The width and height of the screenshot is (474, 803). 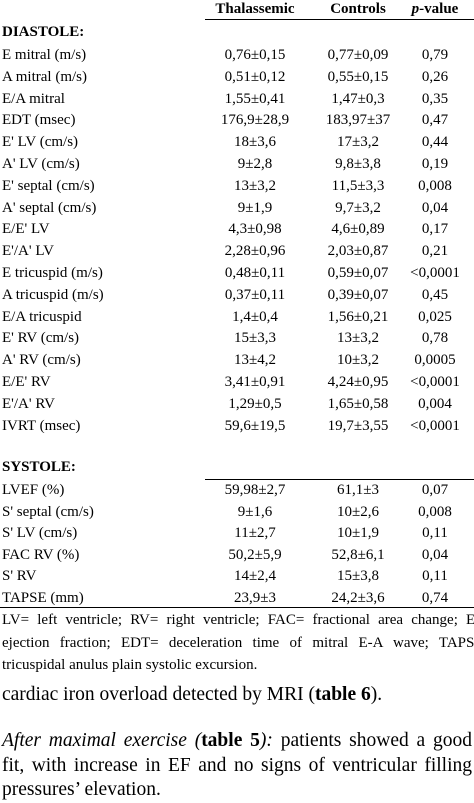 I want to click on row-label: A mitral (m/s), so click(x=44, y=76).